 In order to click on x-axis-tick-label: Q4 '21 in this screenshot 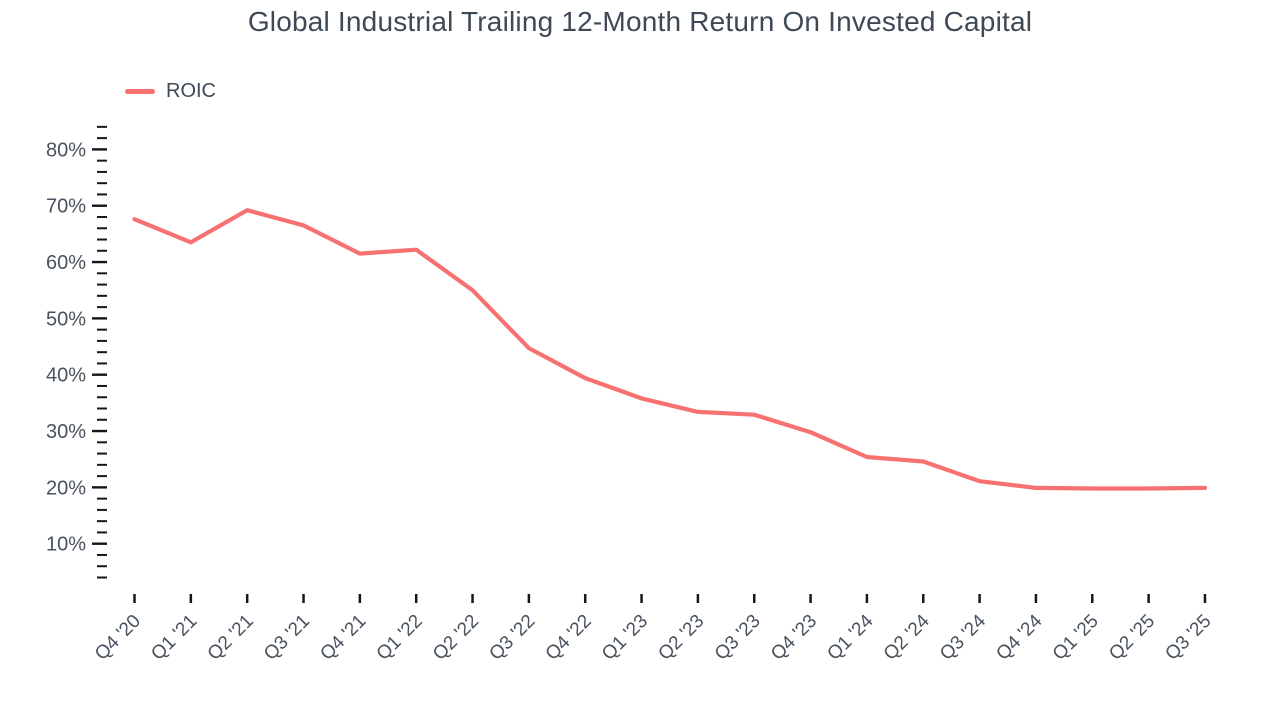, I will do `click(343, 638)`.